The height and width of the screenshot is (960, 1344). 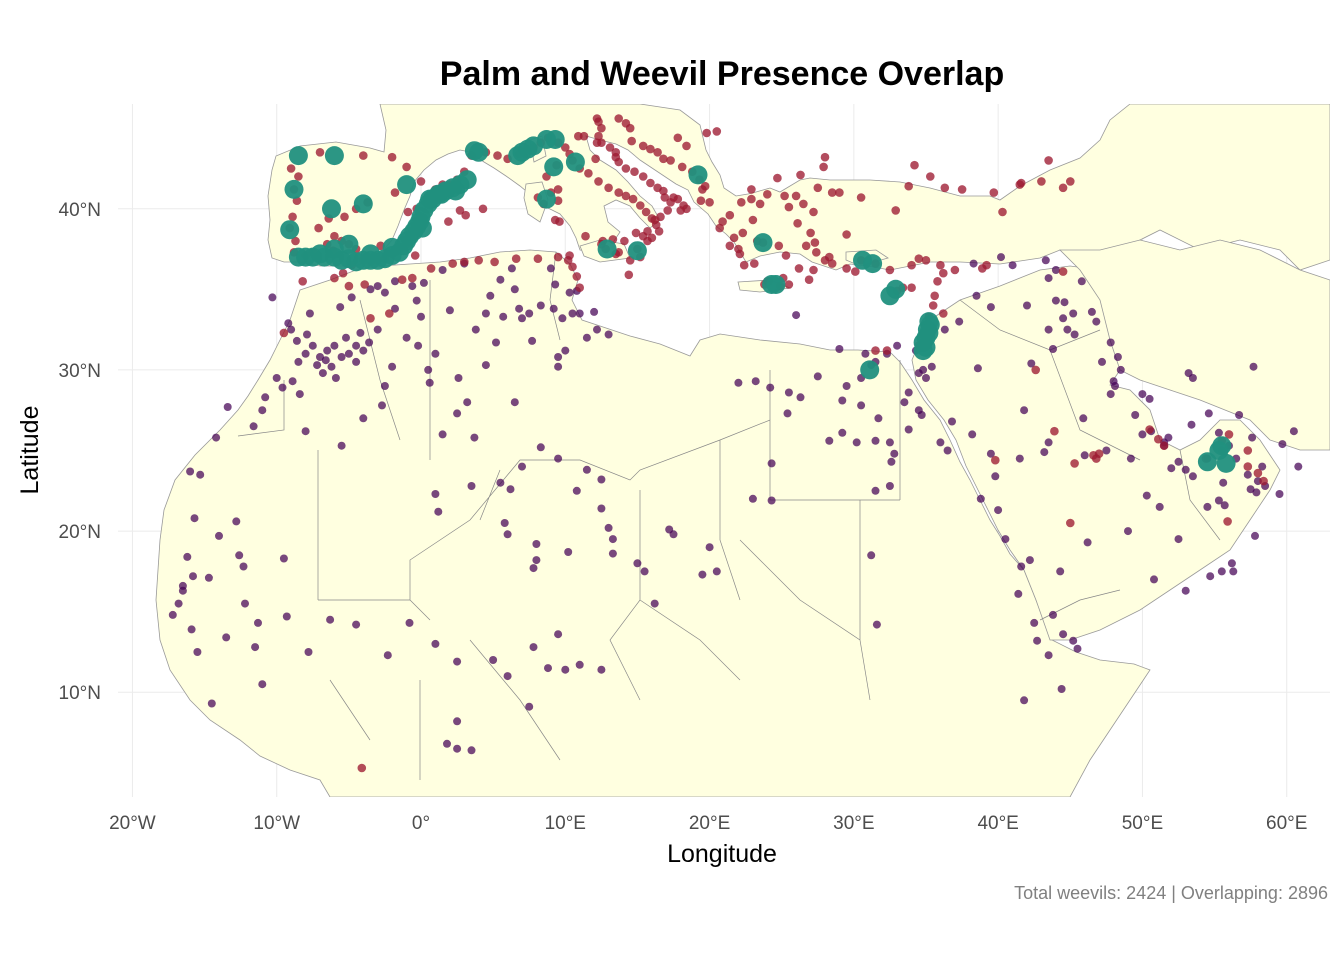 I want to click on y-tick-label: 20°N, so click(x=80, y=532).